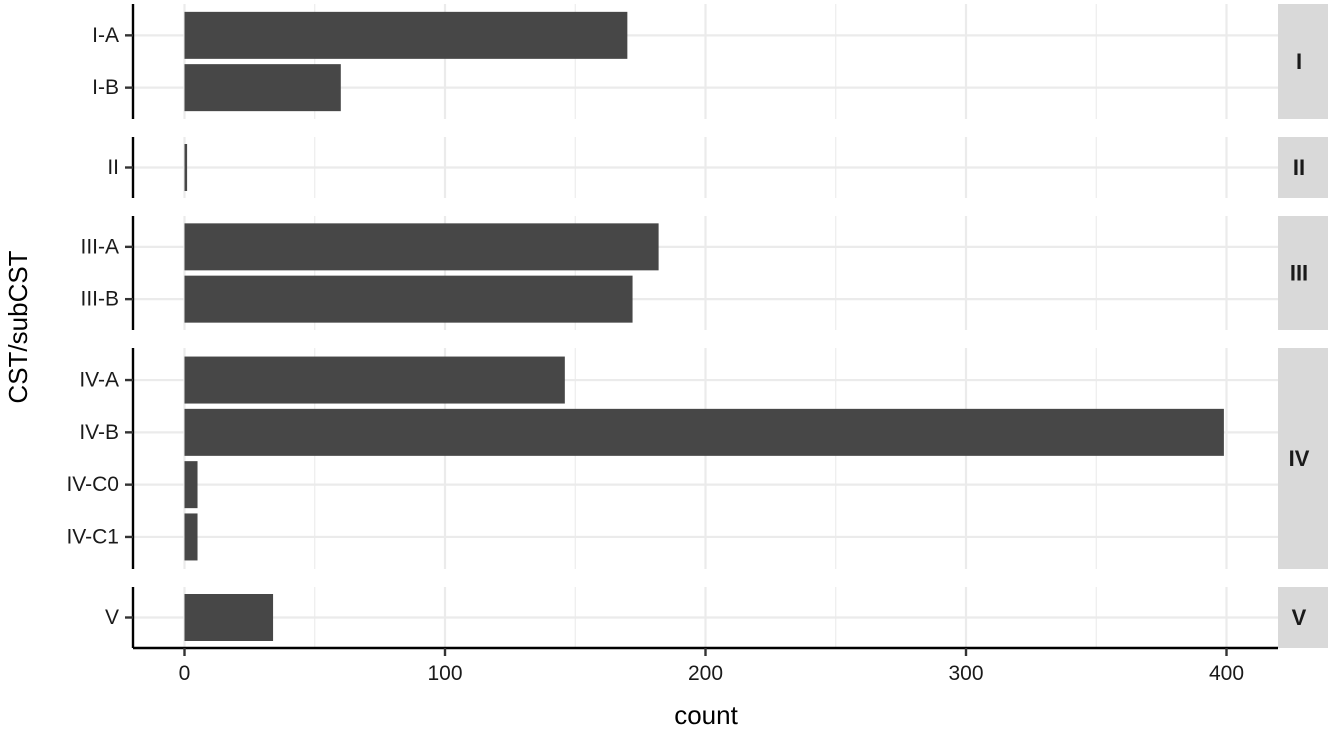  What do you see at coordinates (406, 35) in the screenshot?
I see `bar-I-A` at bounding box center [406, 35].